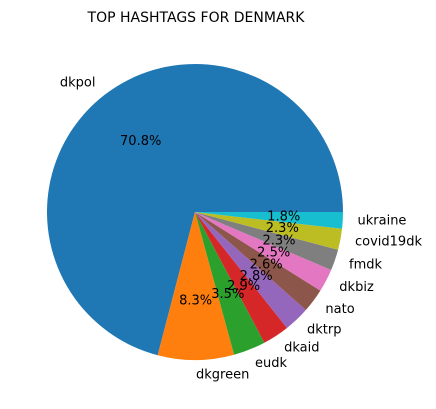 Image resolution: width=436 pixels, height=409 pixels. What do you see at coordinates (301, 348) in the screenshot?
I see `slice-label-dkaid: dkaid` at bounding box center [301, 348].